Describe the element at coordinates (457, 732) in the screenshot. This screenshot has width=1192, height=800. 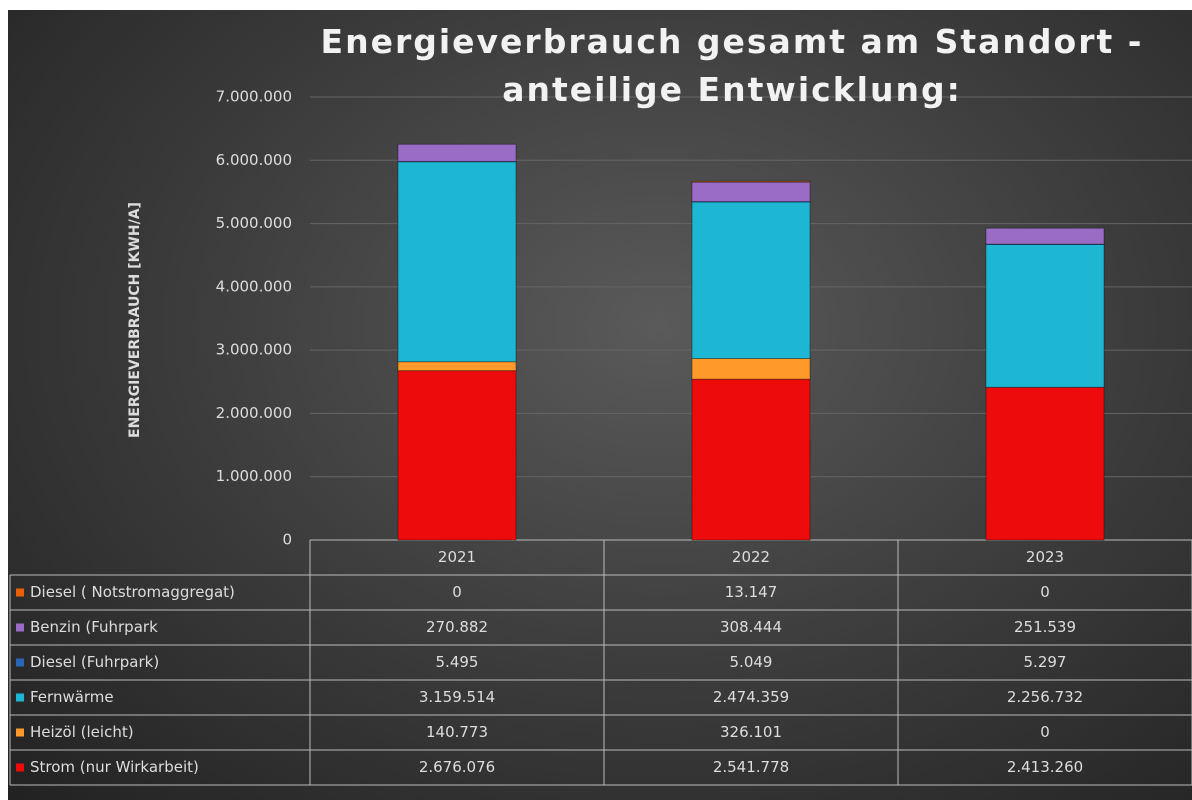
I see `data-label: 140.773` at that location.